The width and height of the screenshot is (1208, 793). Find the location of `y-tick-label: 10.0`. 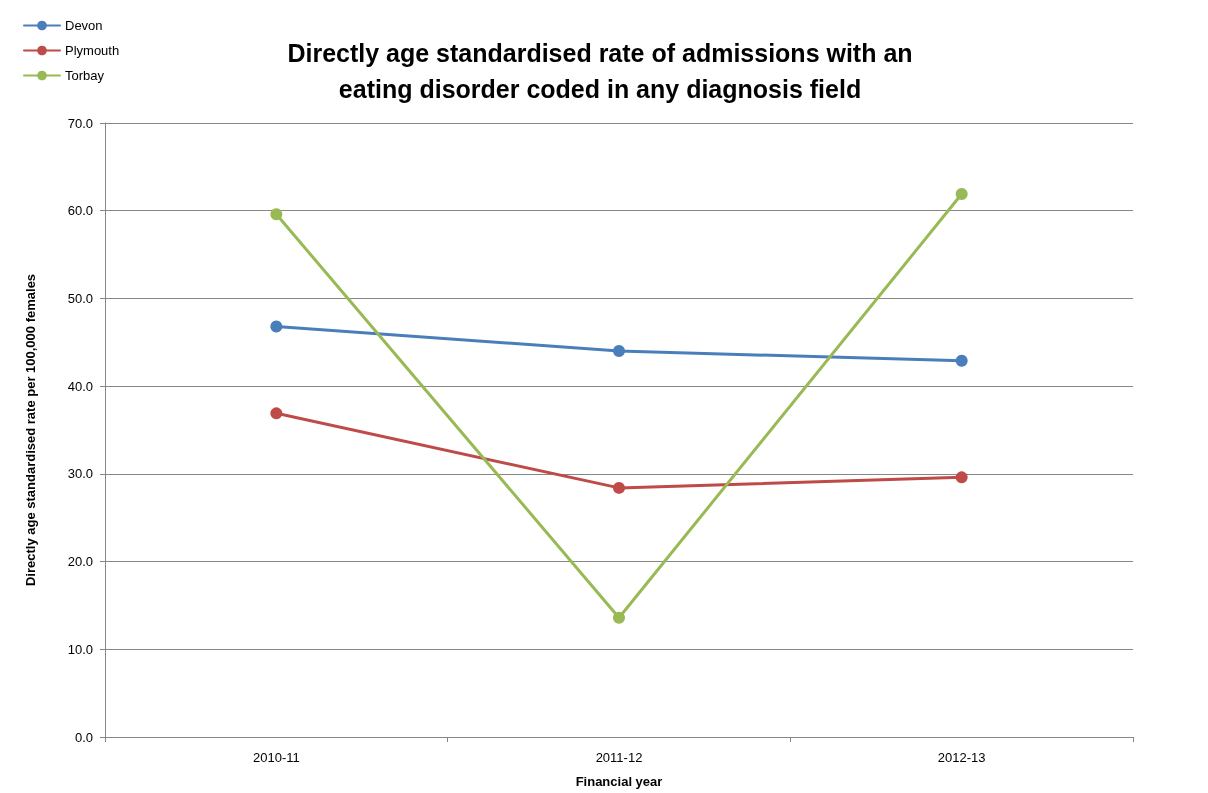

y-tick-label: 10.0 is located at coordinates (80, 649).